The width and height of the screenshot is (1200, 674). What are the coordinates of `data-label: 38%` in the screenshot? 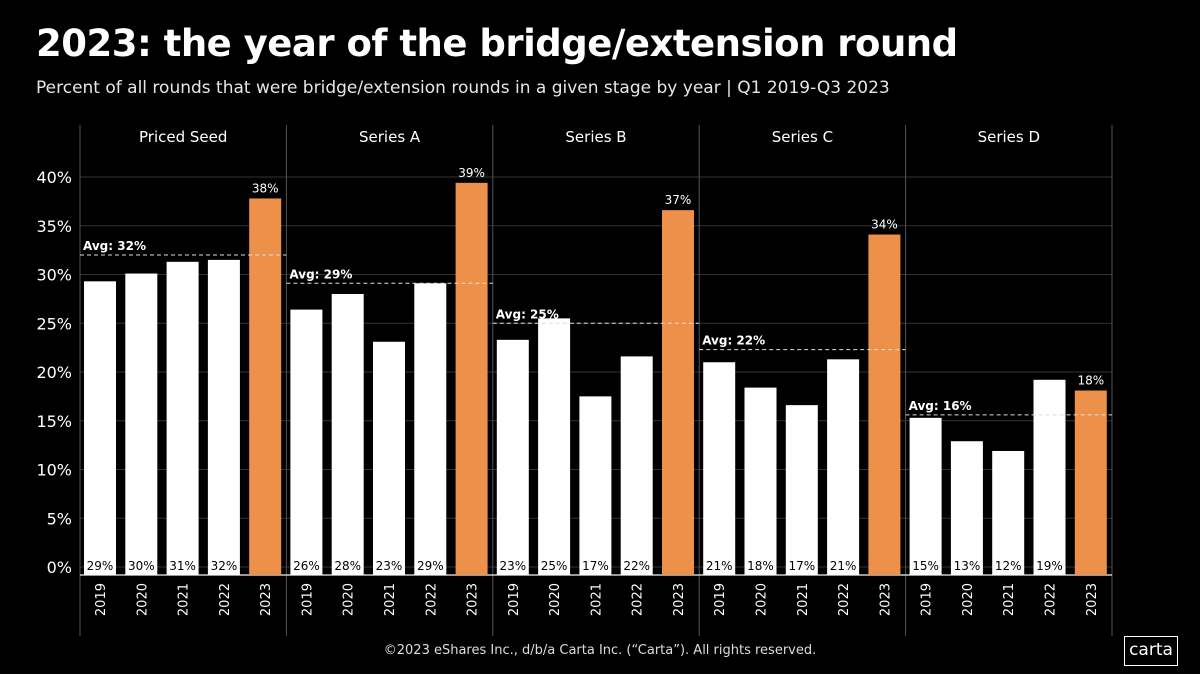 It's located at (265, 188).